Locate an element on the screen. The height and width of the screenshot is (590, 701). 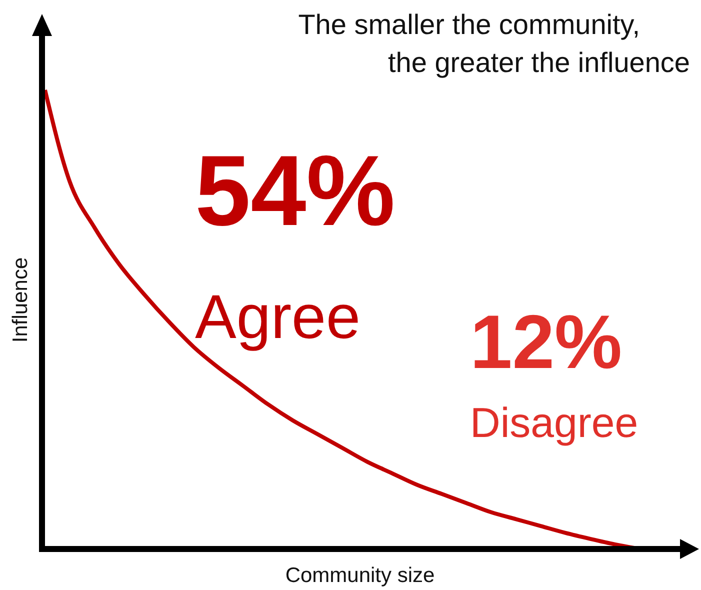
x-axis-title: Community size is located at coordinates (360, 575).